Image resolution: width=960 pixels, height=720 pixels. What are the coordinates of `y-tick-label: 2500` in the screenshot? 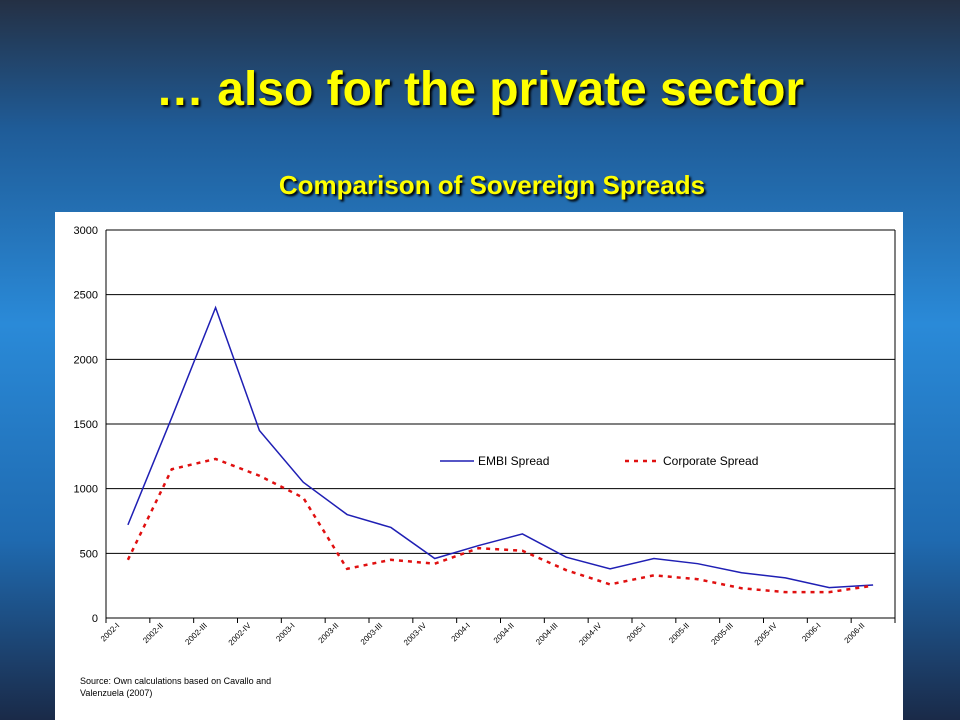 It's located at (86, 296).